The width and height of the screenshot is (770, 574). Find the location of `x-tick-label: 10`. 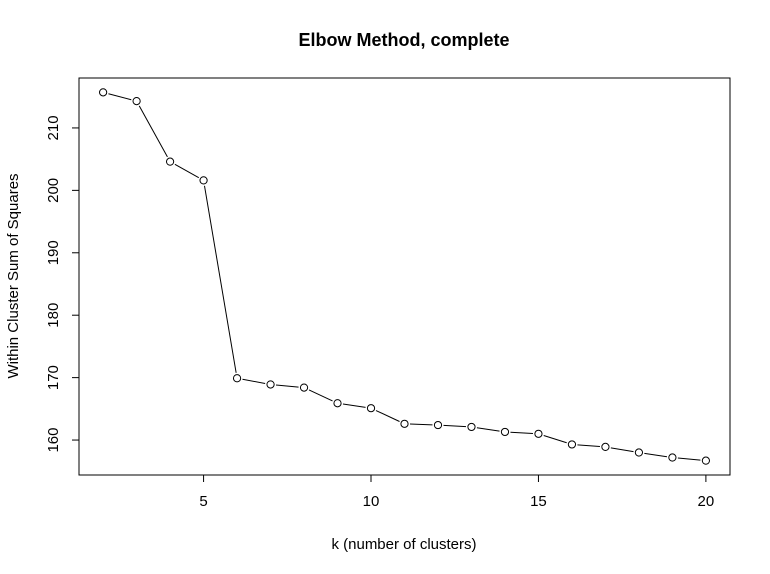

x-tick-label: 10 is located at coordinates (371, 501).